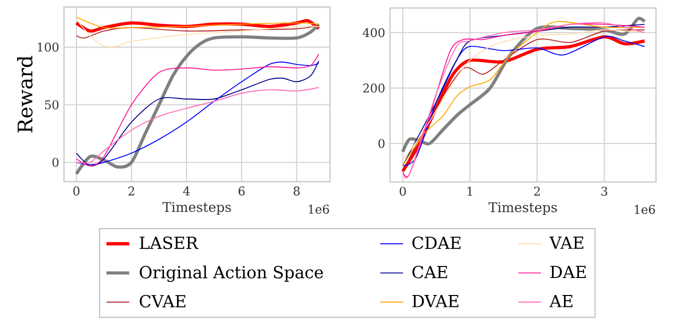 Image resolution: width=676 pixels, height=331 pixels. Describe the element at coordinates (430, 272) in the screenshot. I see `legend-label: CAE` at that location.